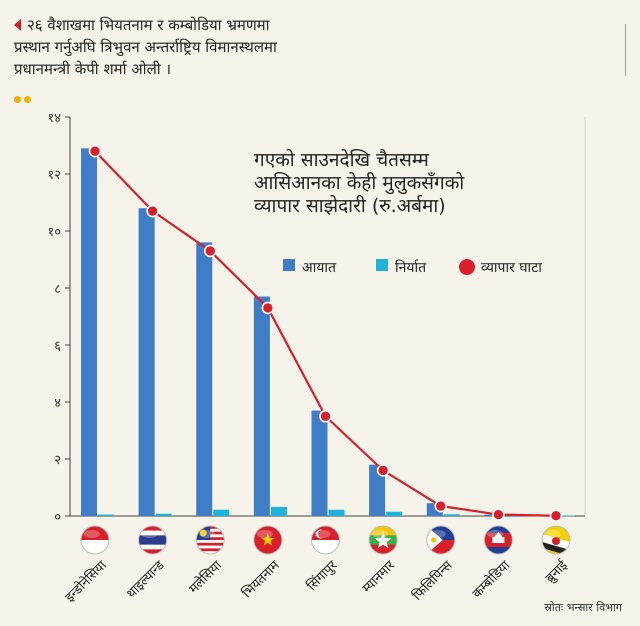 The height and width of the screenshot is (626, 640). I want to click on y-tick-label: ४, so click(57, 403).